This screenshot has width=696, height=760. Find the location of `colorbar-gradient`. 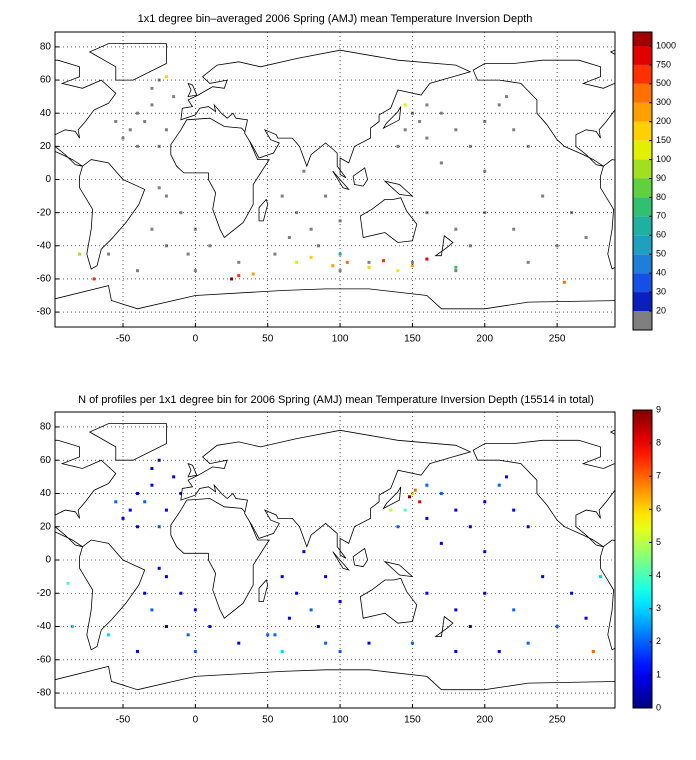

colorbar-gradient is located at coordinates (642, 559).